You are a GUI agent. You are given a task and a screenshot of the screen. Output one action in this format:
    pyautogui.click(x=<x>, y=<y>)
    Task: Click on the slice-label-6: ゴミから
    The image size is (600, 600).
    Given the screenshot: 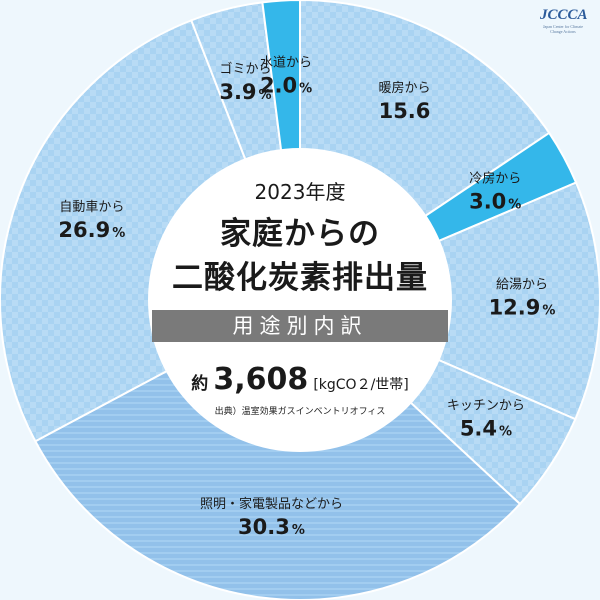 What is the action you would take?
    pyautogui.click(x=245, y=69)
    